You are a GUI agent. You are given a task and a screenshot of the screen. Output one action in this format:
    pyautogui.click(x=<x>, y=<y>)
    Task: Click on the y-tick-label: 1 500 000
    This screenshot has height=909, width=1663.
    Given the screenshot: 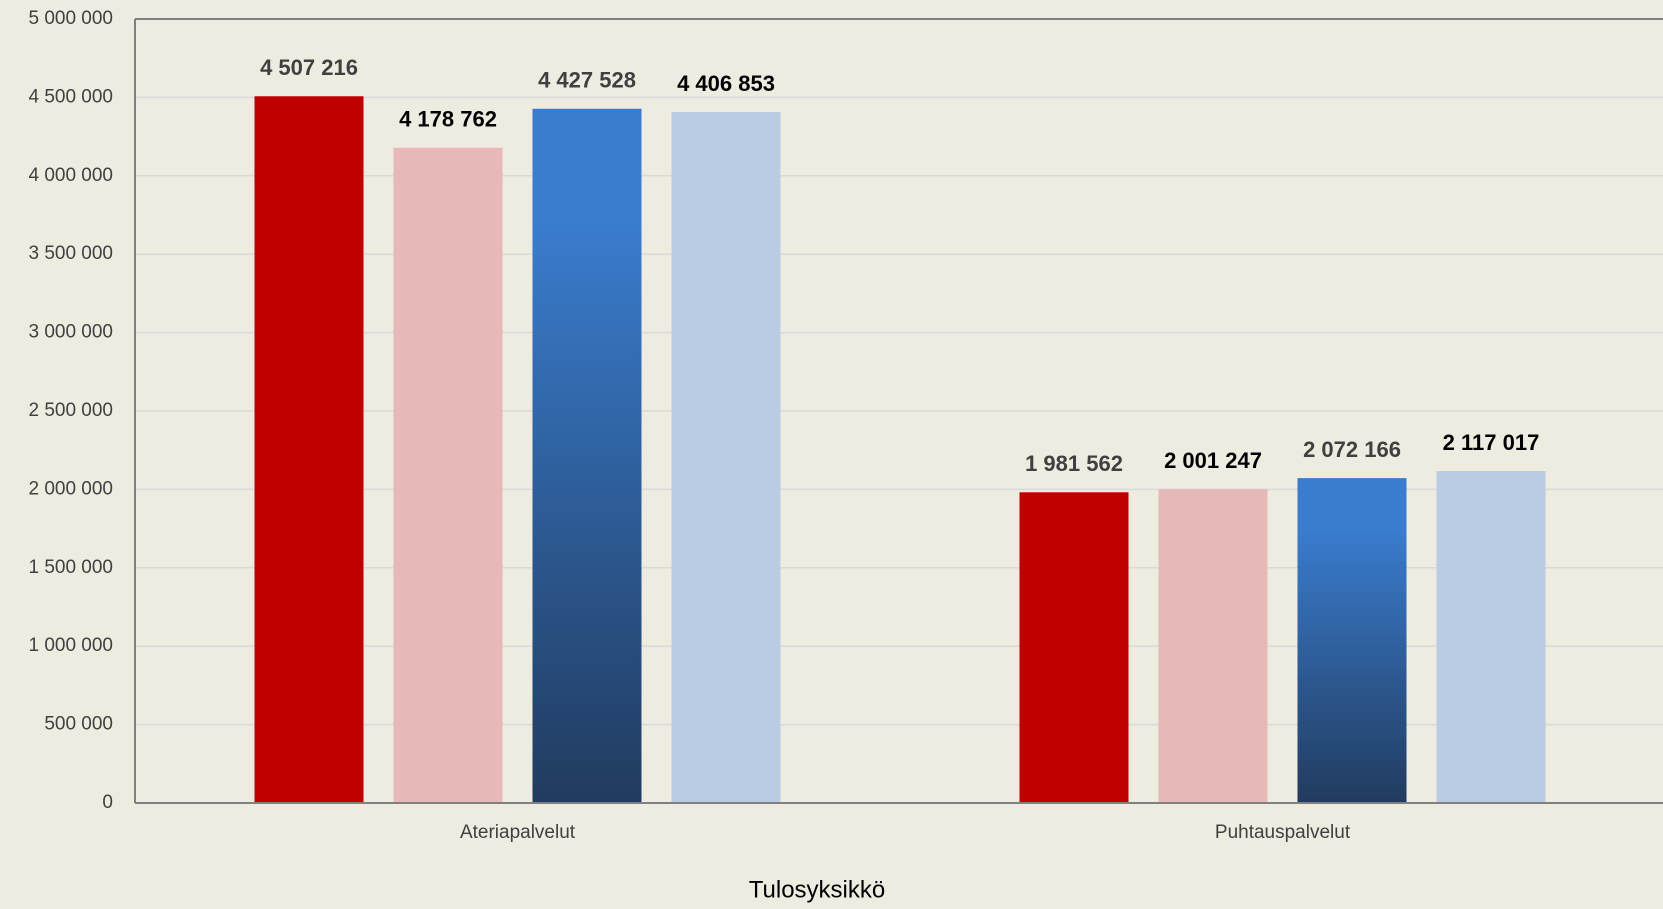 What is the action you would take?
    pyautogui.click(x=70, y=567)
    